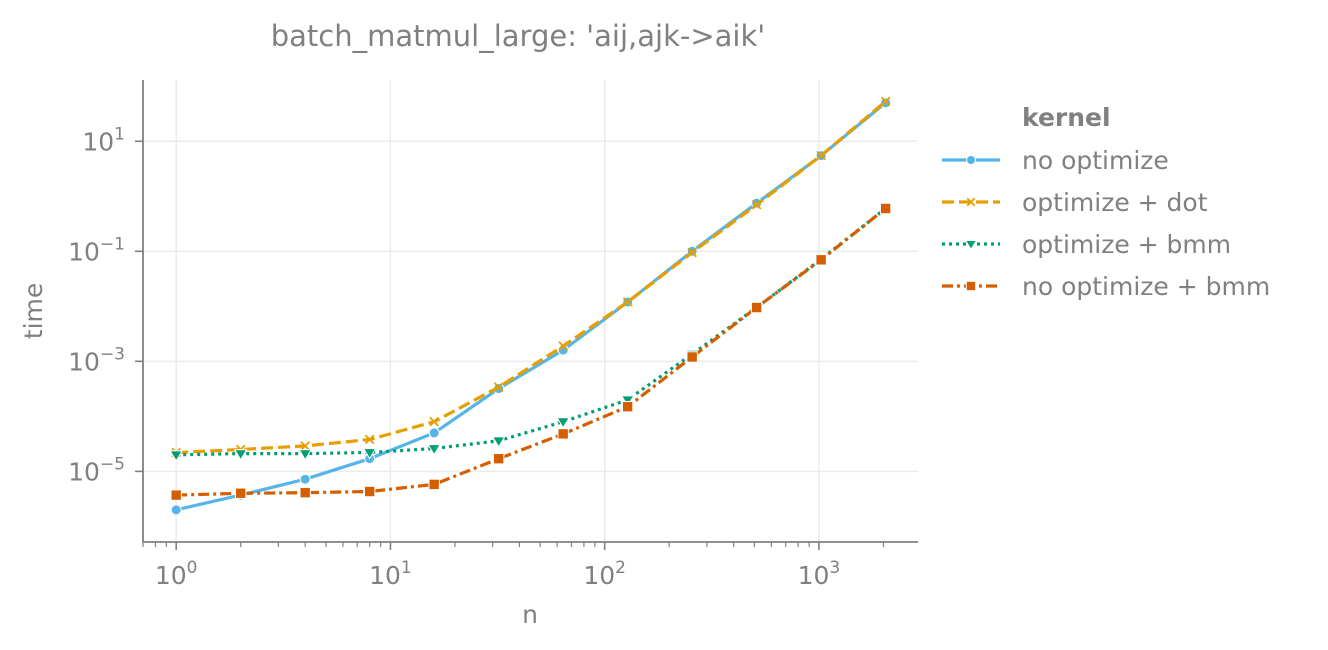 The height and width of the screenshot is (650, 1328). What do you see at coordinates (1115, 202) in the screenshot?
I see `legend-label-1: optimize + dot` at bounding box center [1115, 202].